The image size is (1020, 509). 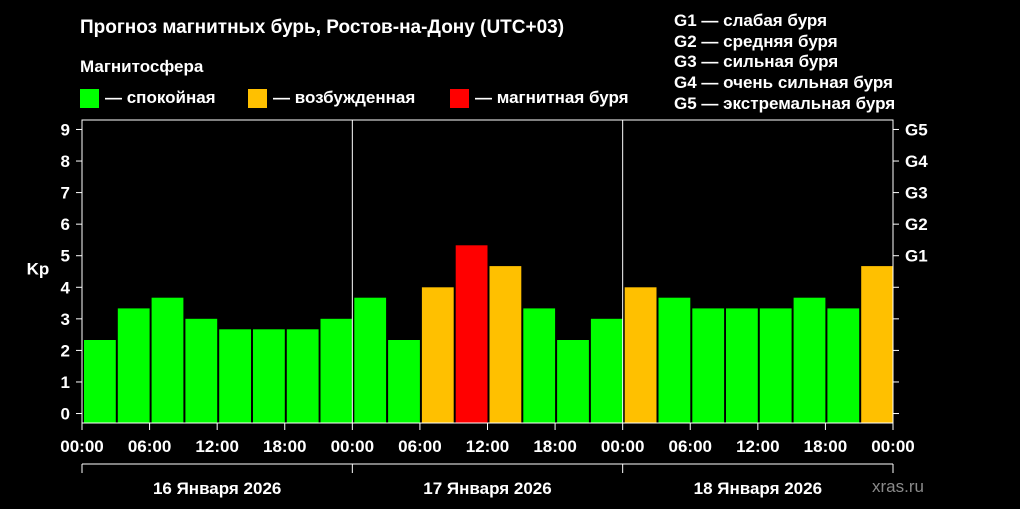 I want to click on storm-scale-g4: G4 — очень сильная буря, so click(x=783, y=83).